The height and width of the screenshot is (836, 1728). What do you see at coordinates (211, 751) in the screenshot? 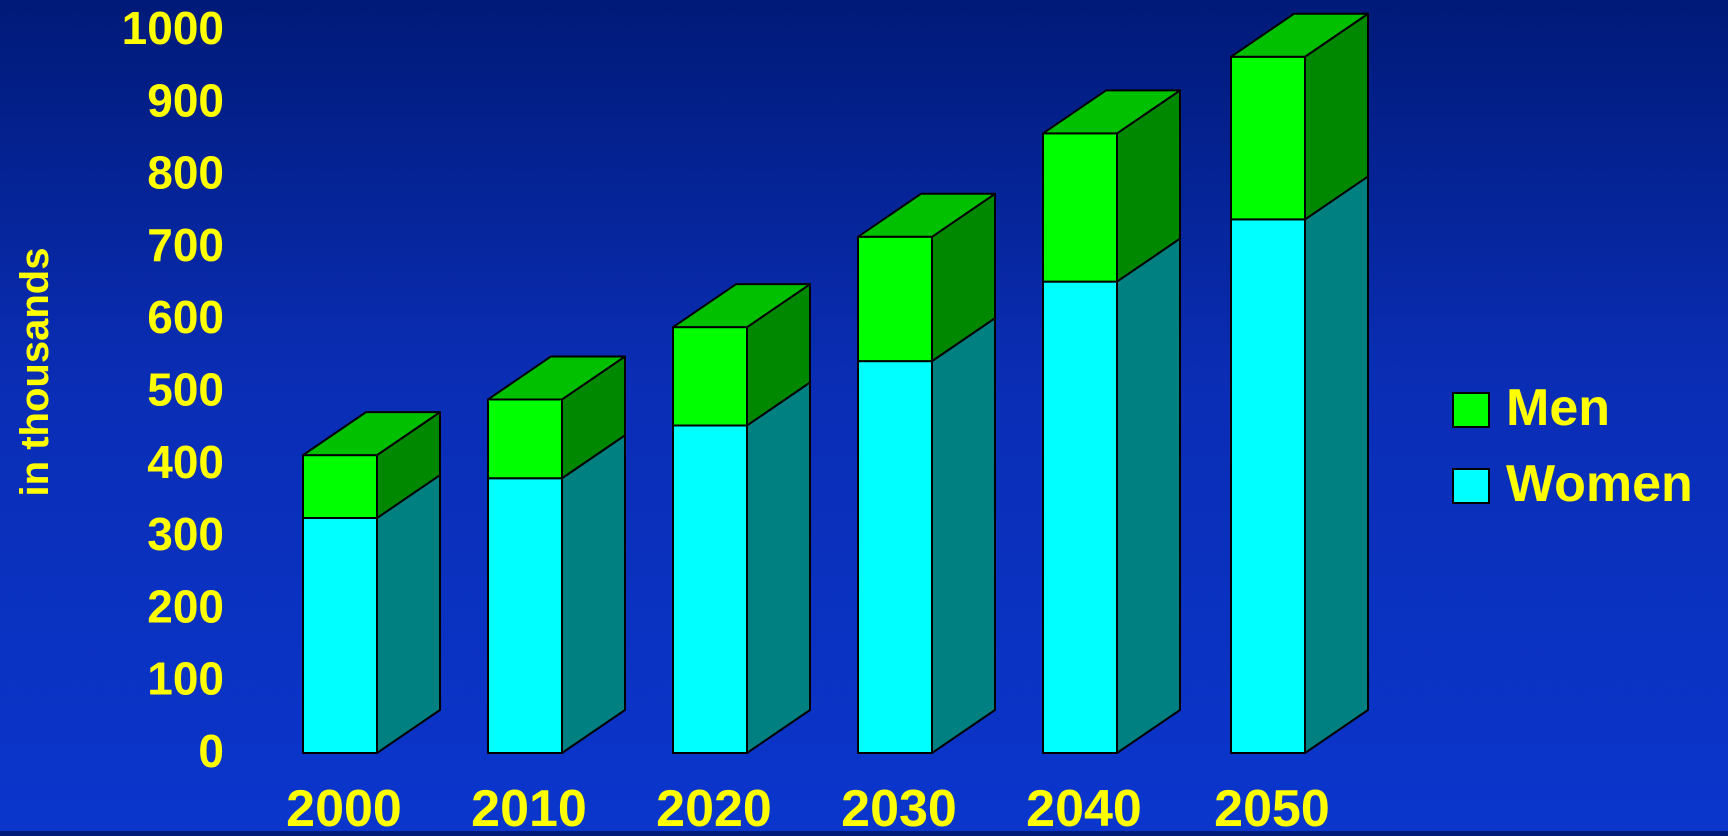
I see `y-tick-label: 0` at bounding box center [211, 751].